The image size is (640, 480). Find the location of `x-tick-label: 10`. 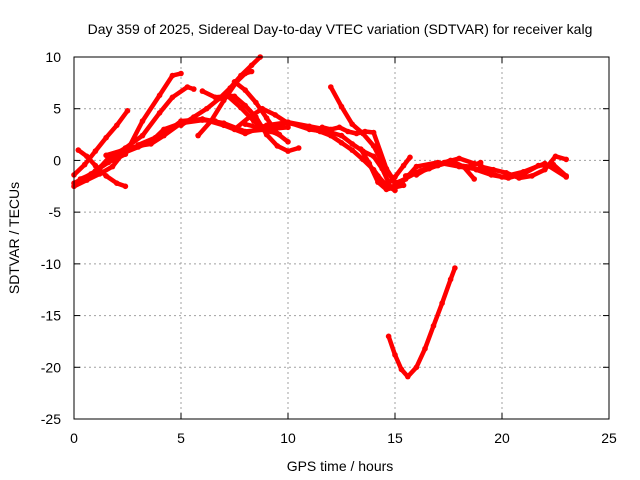

x-tick-label: 10 is located at coordinates (288, 438).